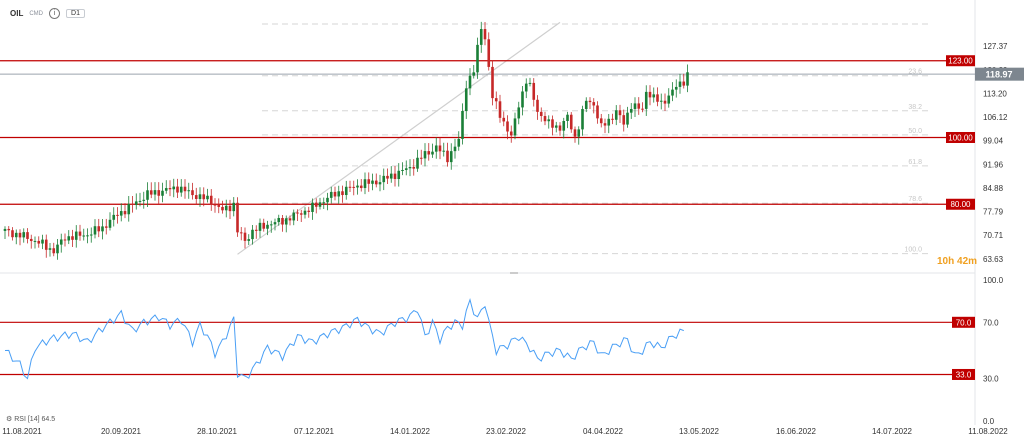 The image size is (1024, 443). Describe the element at coordinates (991, 379) in the screenshot. I see `rsi-axis-tick: 30.0` at that location.